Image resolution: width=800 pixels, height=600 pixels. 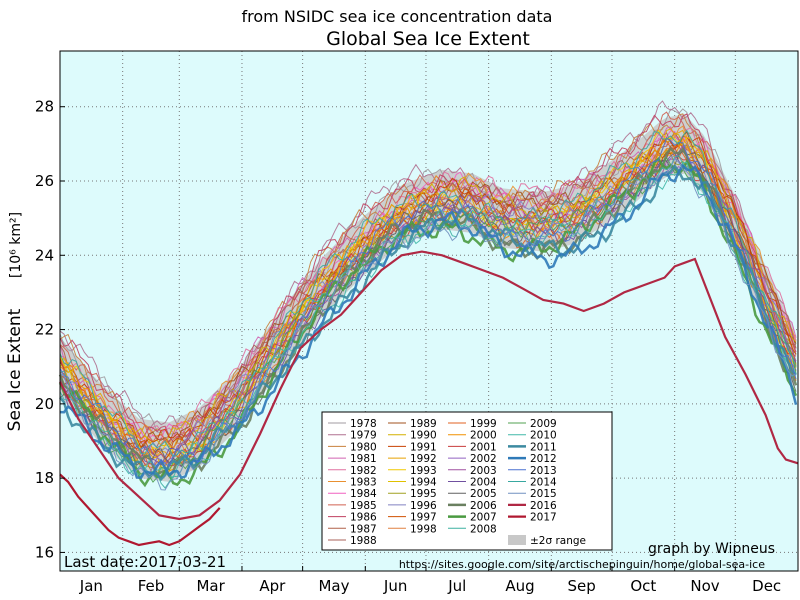 I want to click on y-axis-label-group: Sea Ice Extent [10⁶ km²], so click(x=15, y=321).